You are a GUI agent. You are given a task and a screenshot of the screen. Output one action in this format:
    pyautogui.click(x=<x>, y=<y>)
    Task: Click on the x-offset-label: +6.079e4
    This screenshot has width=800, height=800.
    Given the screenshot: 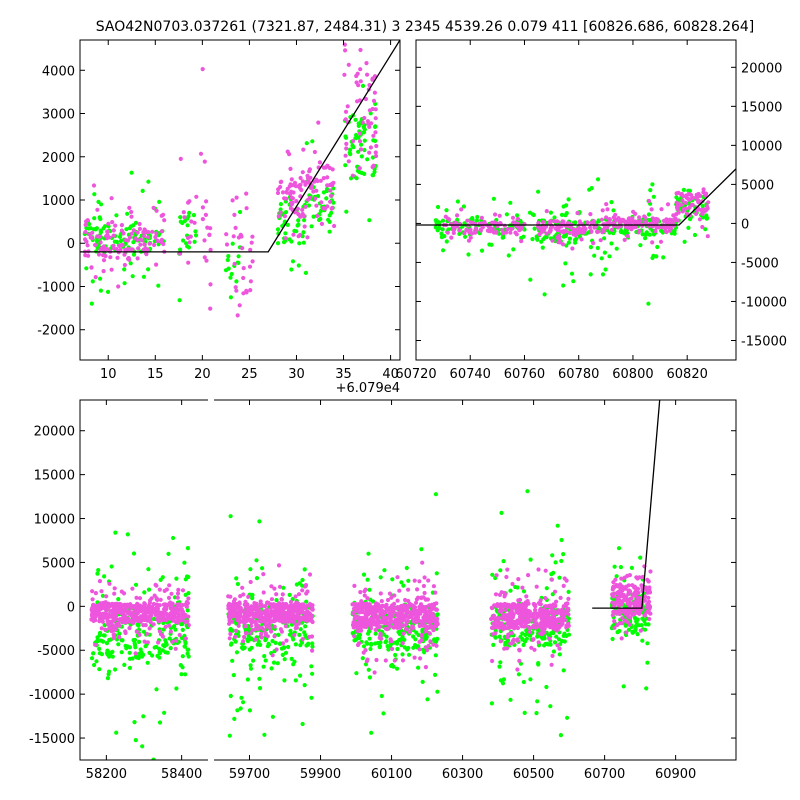 What is the action you would take?
    pyautogui.click(x=368, y=388)
    